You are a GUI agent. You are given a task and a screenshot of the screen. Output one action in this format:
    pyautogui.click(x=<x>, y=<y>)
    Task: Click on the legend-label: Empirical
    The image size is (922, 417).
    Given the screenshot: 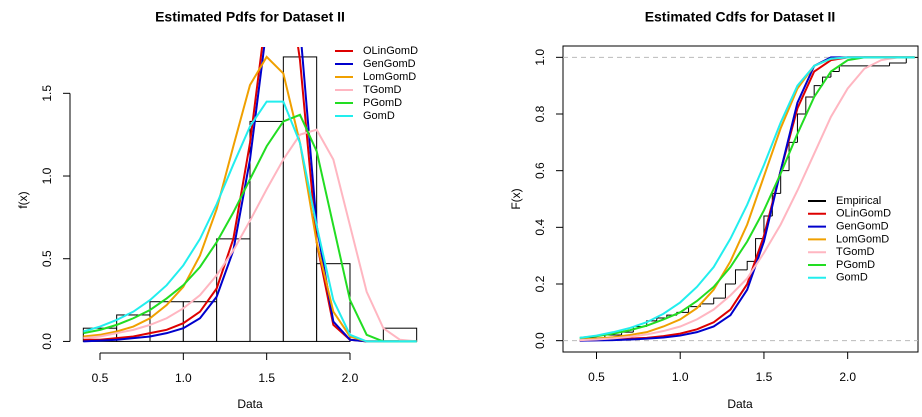 What is the action you would take?
    pyautogui.click(x=858, y=201)
    